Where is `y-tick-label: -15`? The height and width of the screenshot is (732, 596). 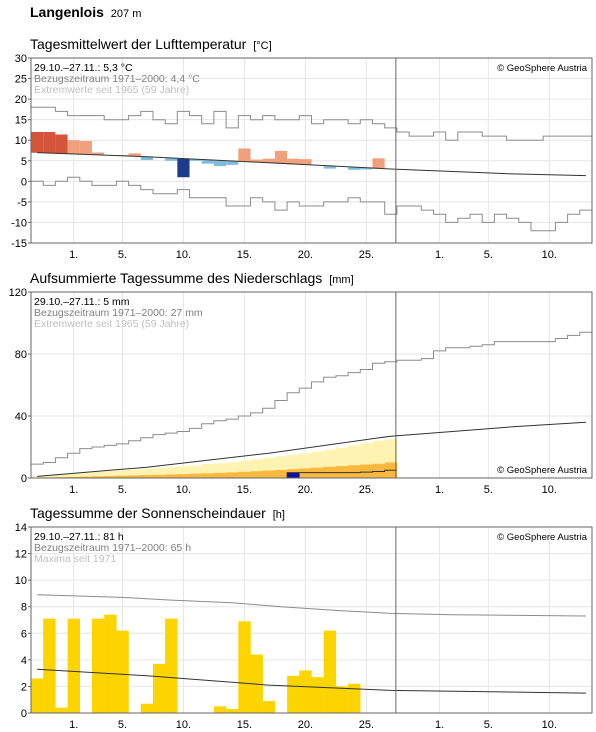
y-tick-label: -15 is located at coordinates (19, 244).